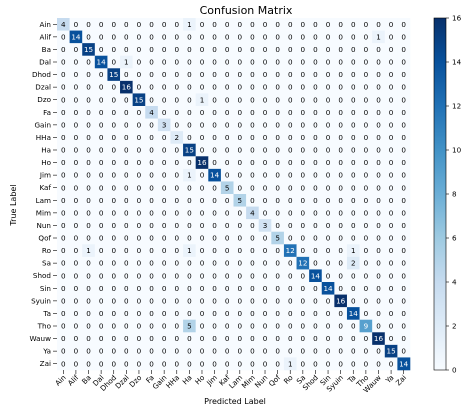  I want to click on x-tick-label: Ba, so click(86, 379).